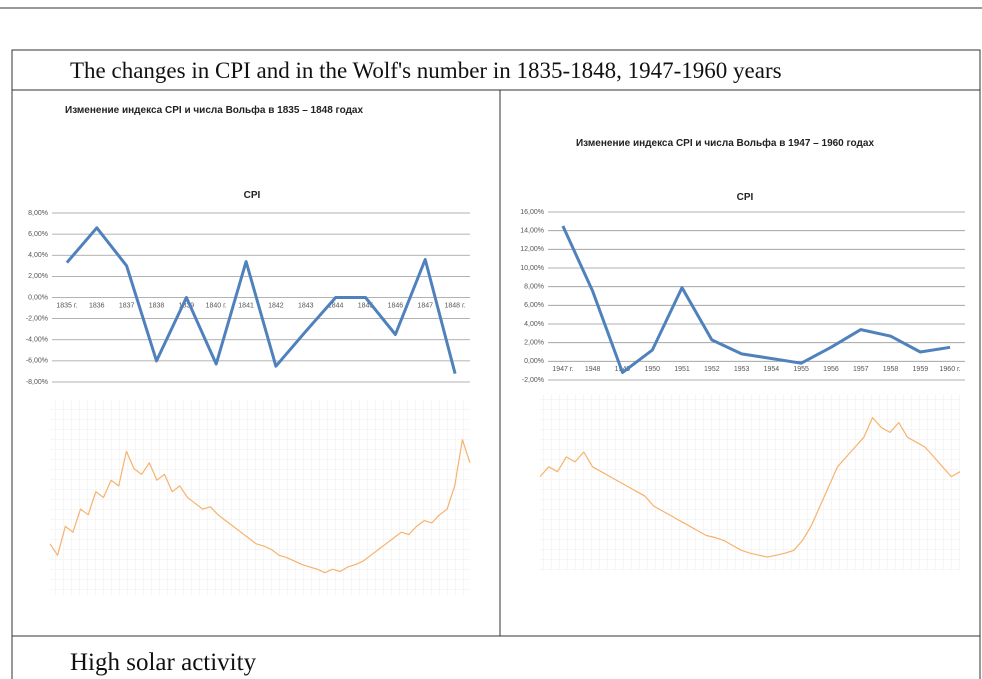  Describe the element at coordinates (37, 382) in the screenshot. I see `y-tick-label: -8,00%` at that location.